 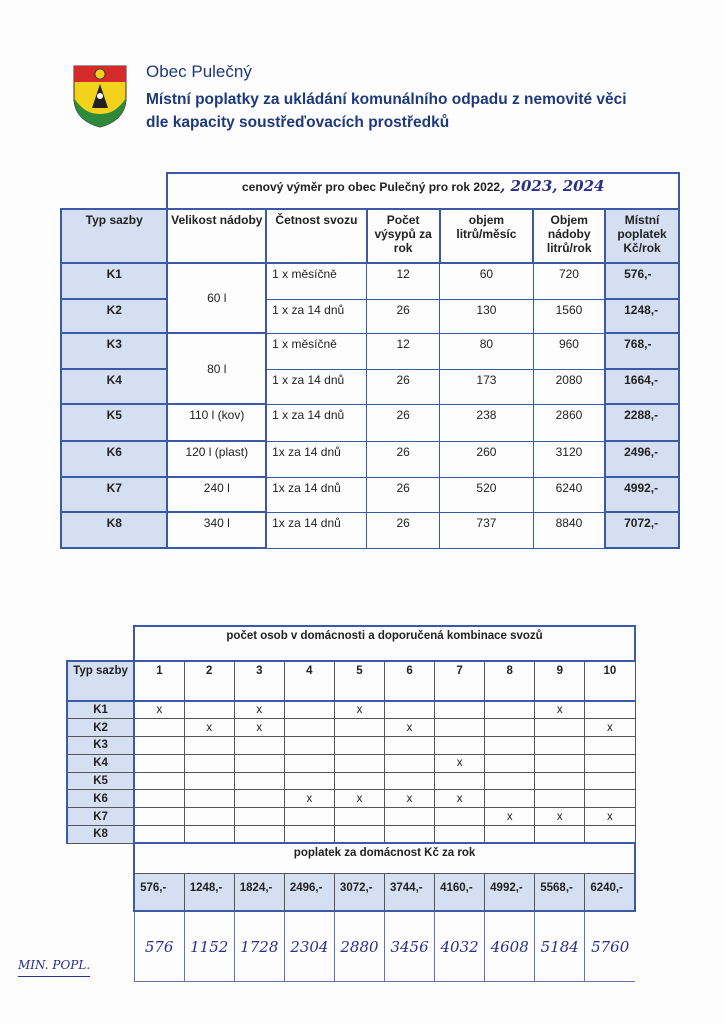 What do you see at coordinates (403, 351) in the screenshot?
I see `cell-count: 12` at bounding box center [403, 351].